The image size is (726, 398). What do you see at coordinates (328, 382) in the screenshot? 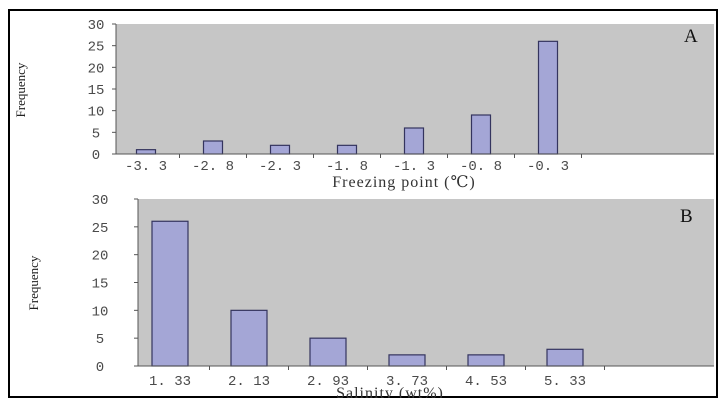
I see `x-tick-label: 2. 93` at bounding box center [328, 382].